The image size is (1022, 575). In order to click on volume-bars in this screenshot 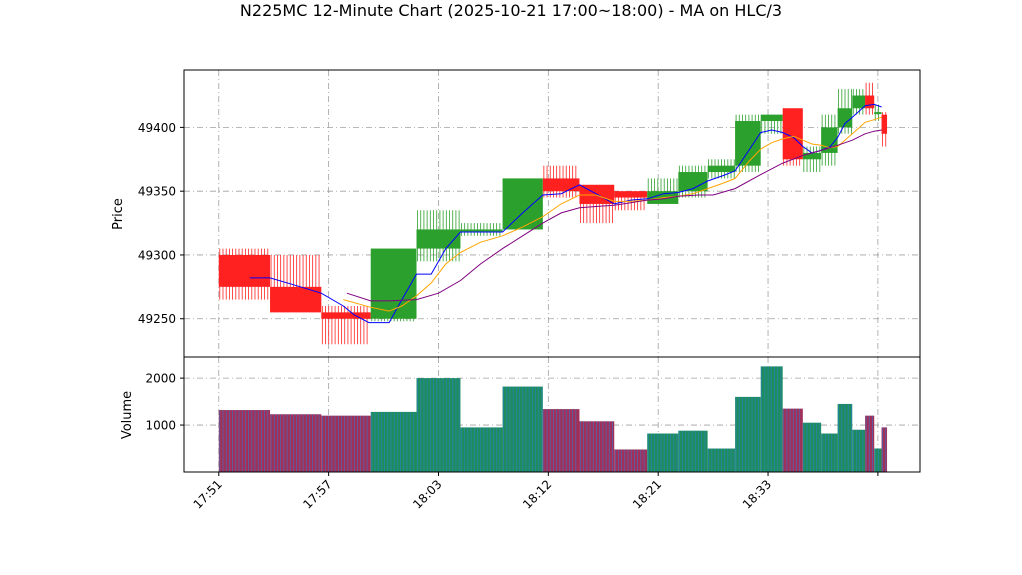, I will do `click(553, 419)`.